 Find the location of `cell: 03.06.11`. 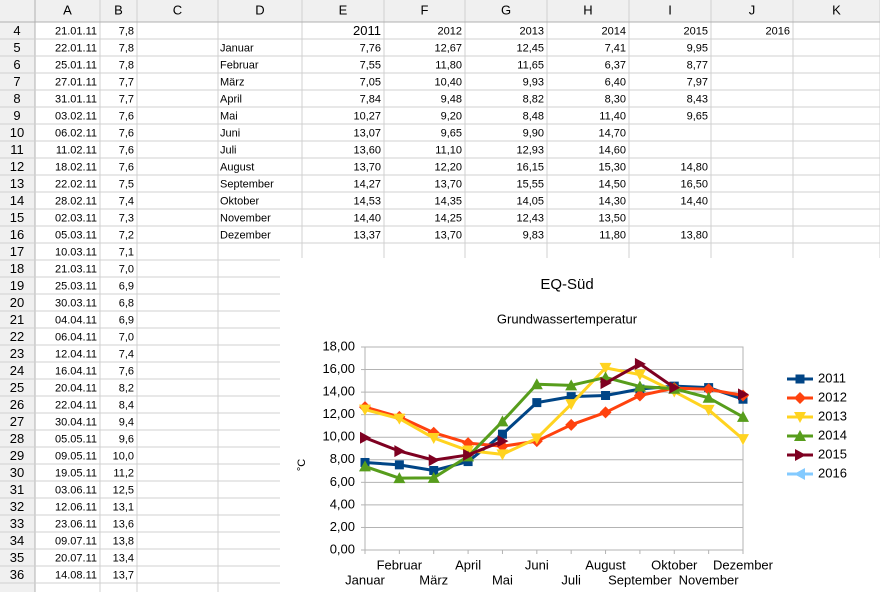

cell: 03.06.11 is located at coordinates (76, 490).